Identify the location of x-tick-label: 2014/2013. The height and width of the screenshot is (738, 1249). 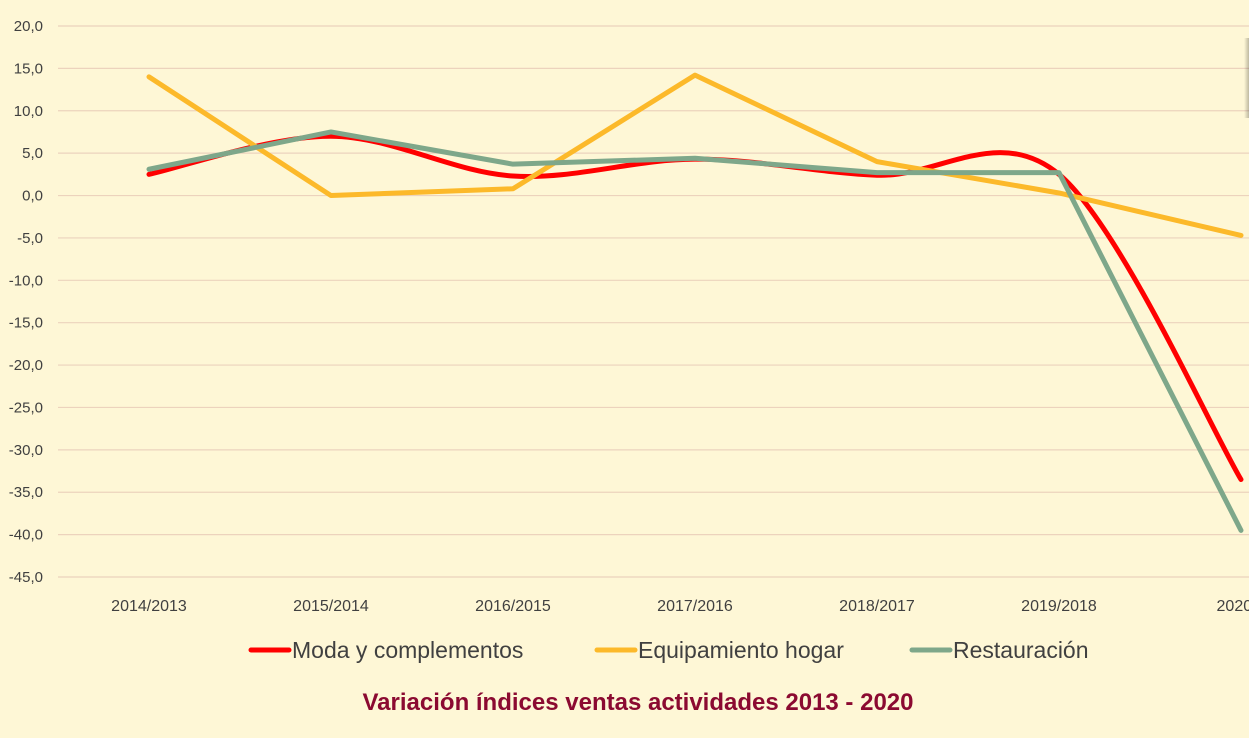
(149, 606).